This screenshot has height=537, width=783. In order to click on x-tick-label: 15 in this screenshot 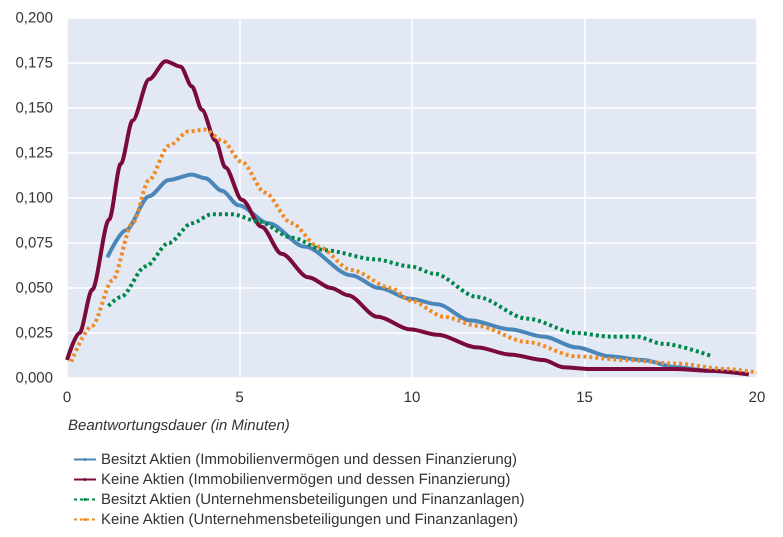, I will do `click(584, 397)`.